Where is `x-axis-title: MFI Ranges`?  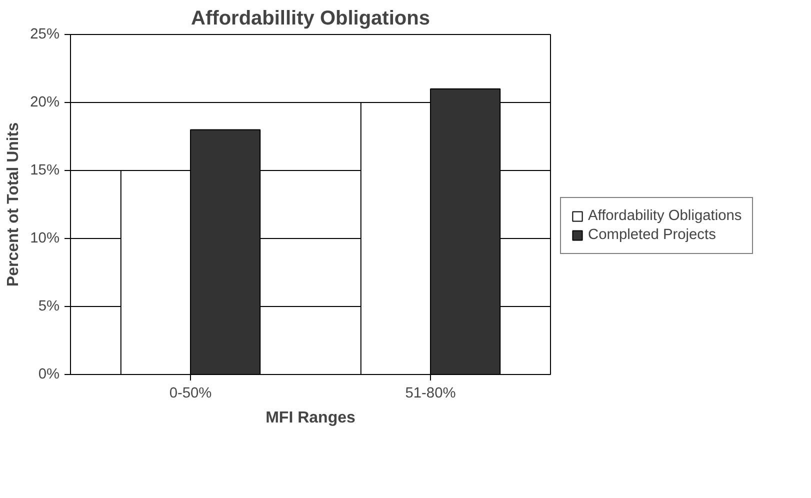
x-axis-title: MFI Ranges is located at coordinates (311, 418).